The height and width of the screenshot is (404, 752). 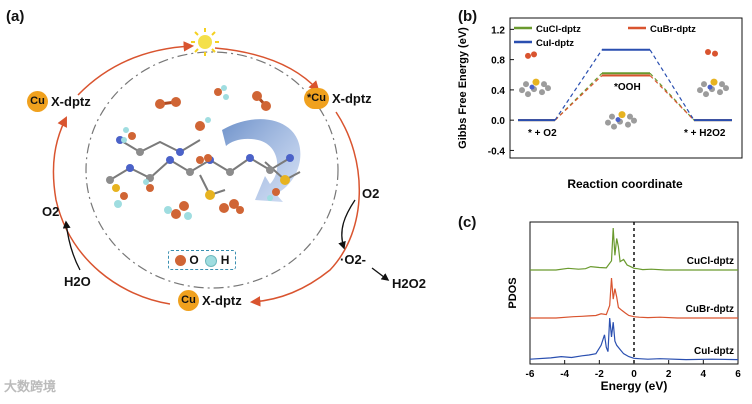 I want to click on arrow-o2-to-superoxide, so click(x=347, y=224).